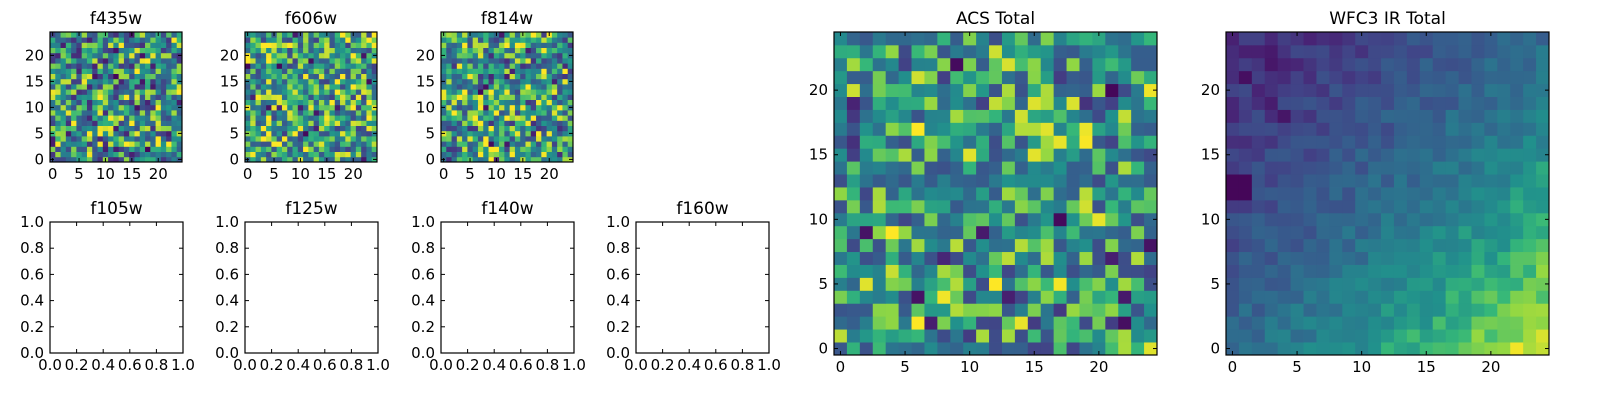  I want to click on x-tick-label: 5, so click(905, 367).